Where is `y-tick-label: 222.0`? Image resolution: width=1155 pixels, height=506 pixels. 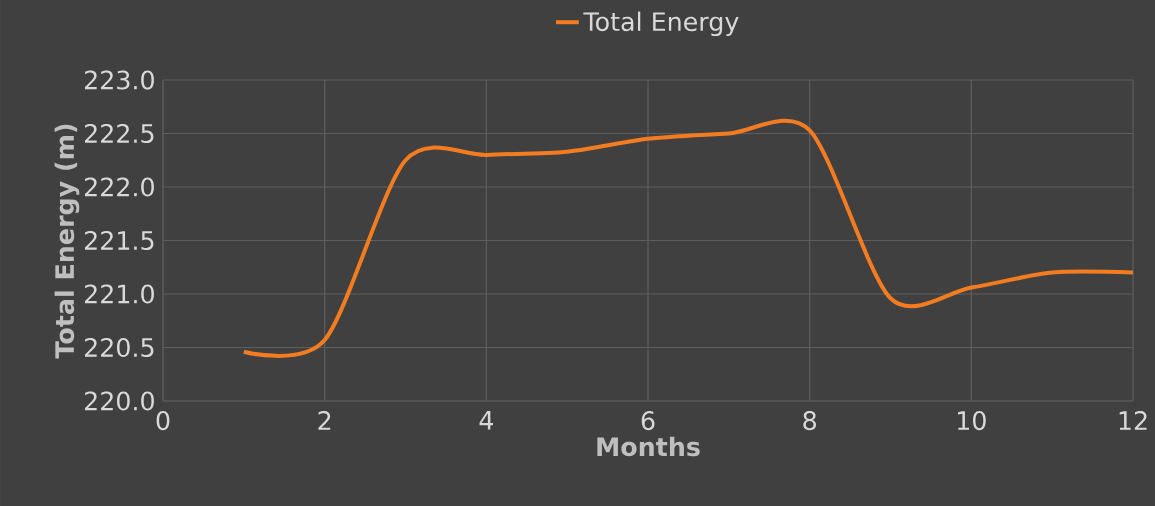 y-tick-label: 222.0 is located at coordinates (119, 187).